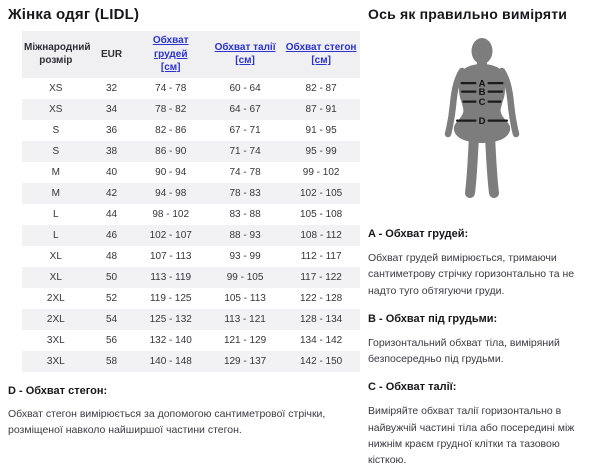 This screenshot has width=600, height=468. I want to click on table-cell: 82 - 87, so click(321, 88).